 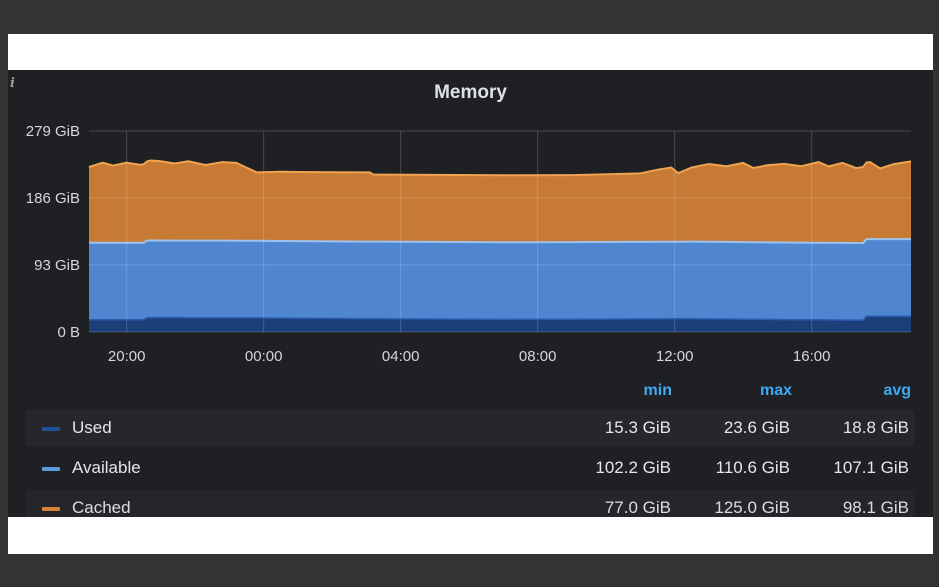 What do you see at coordinates (401, 356) in the screenshot?
I see `x-tick-label: 04:00` at bounding box center [401, 356].